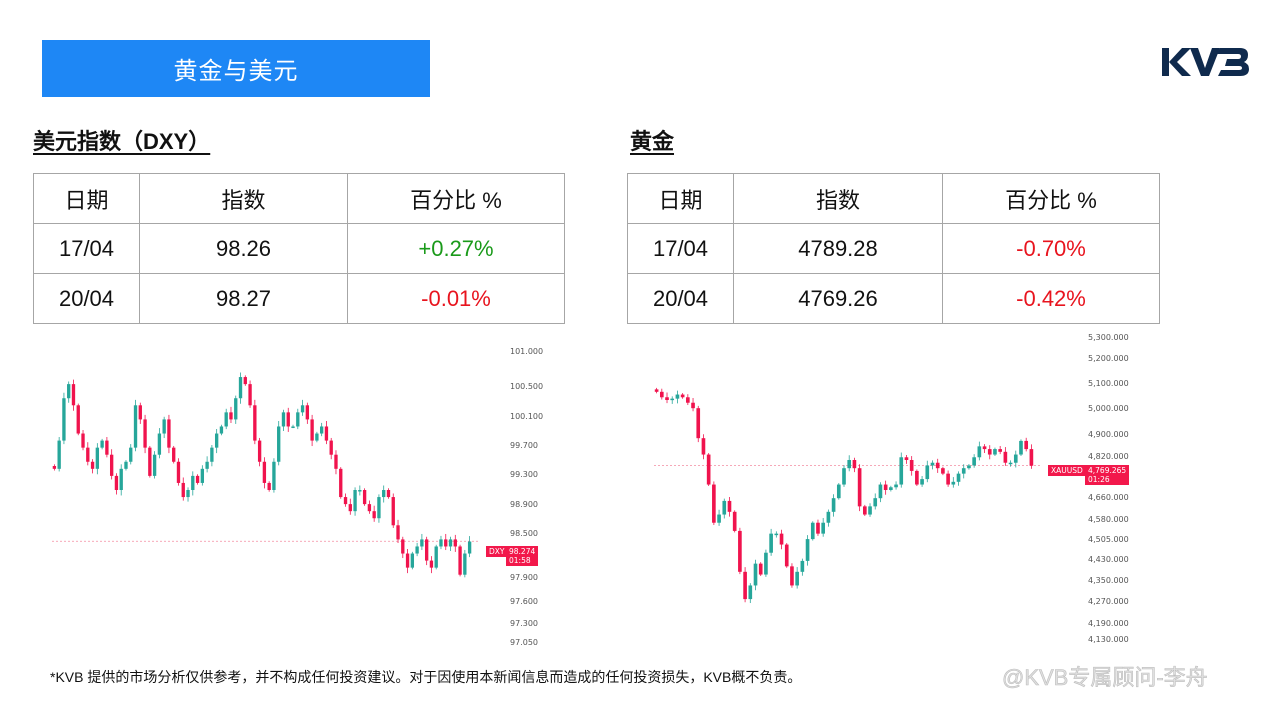  I want to click on y-axis-tick: 4,190.000, so click(1108, 623).